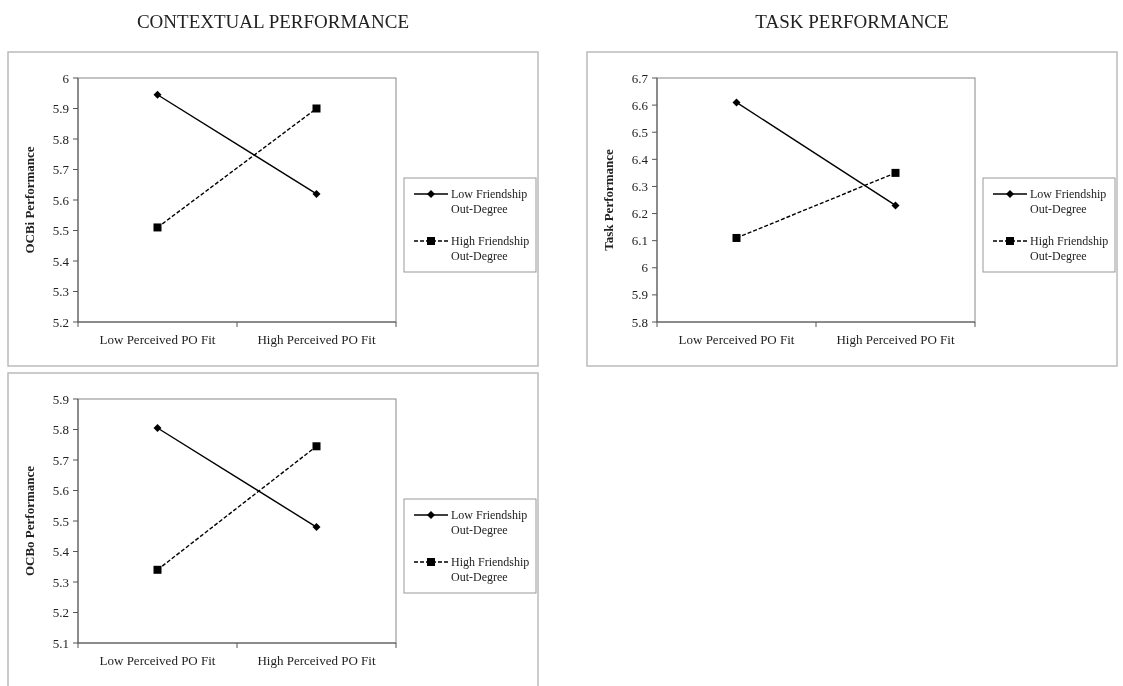  Describe the element at coordinates (608, 199) in the screenshot. I see `y-axis-title: Task Performance` at that location.